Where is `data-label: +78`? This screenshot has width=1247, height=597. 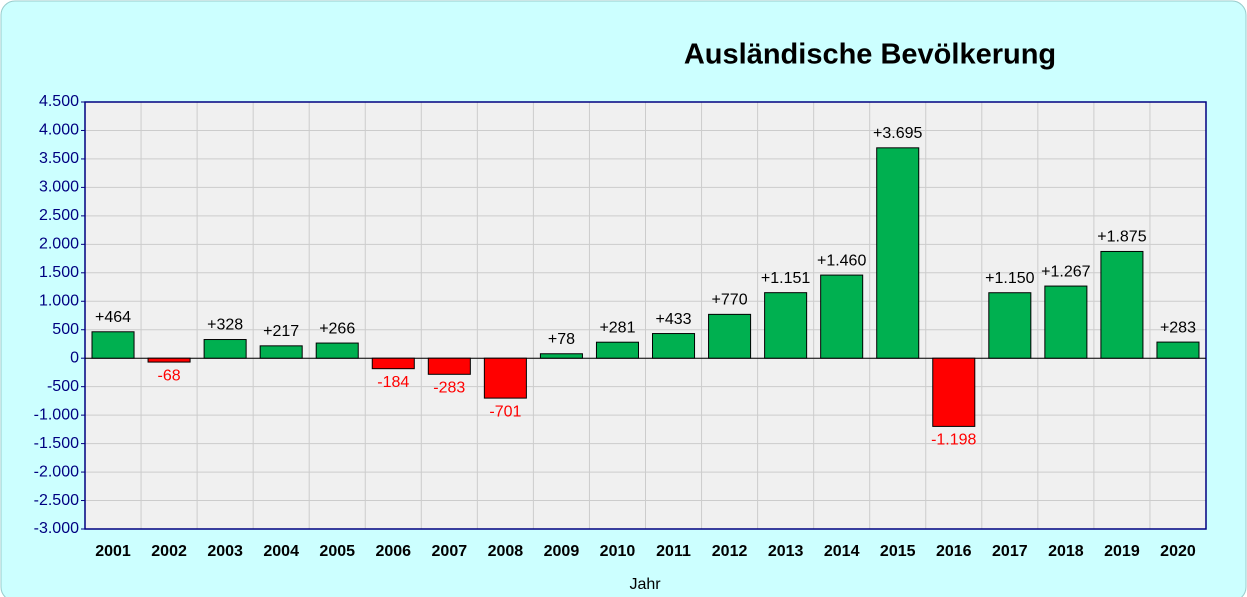 data-label: +78 is located at coordinates (561, 339).